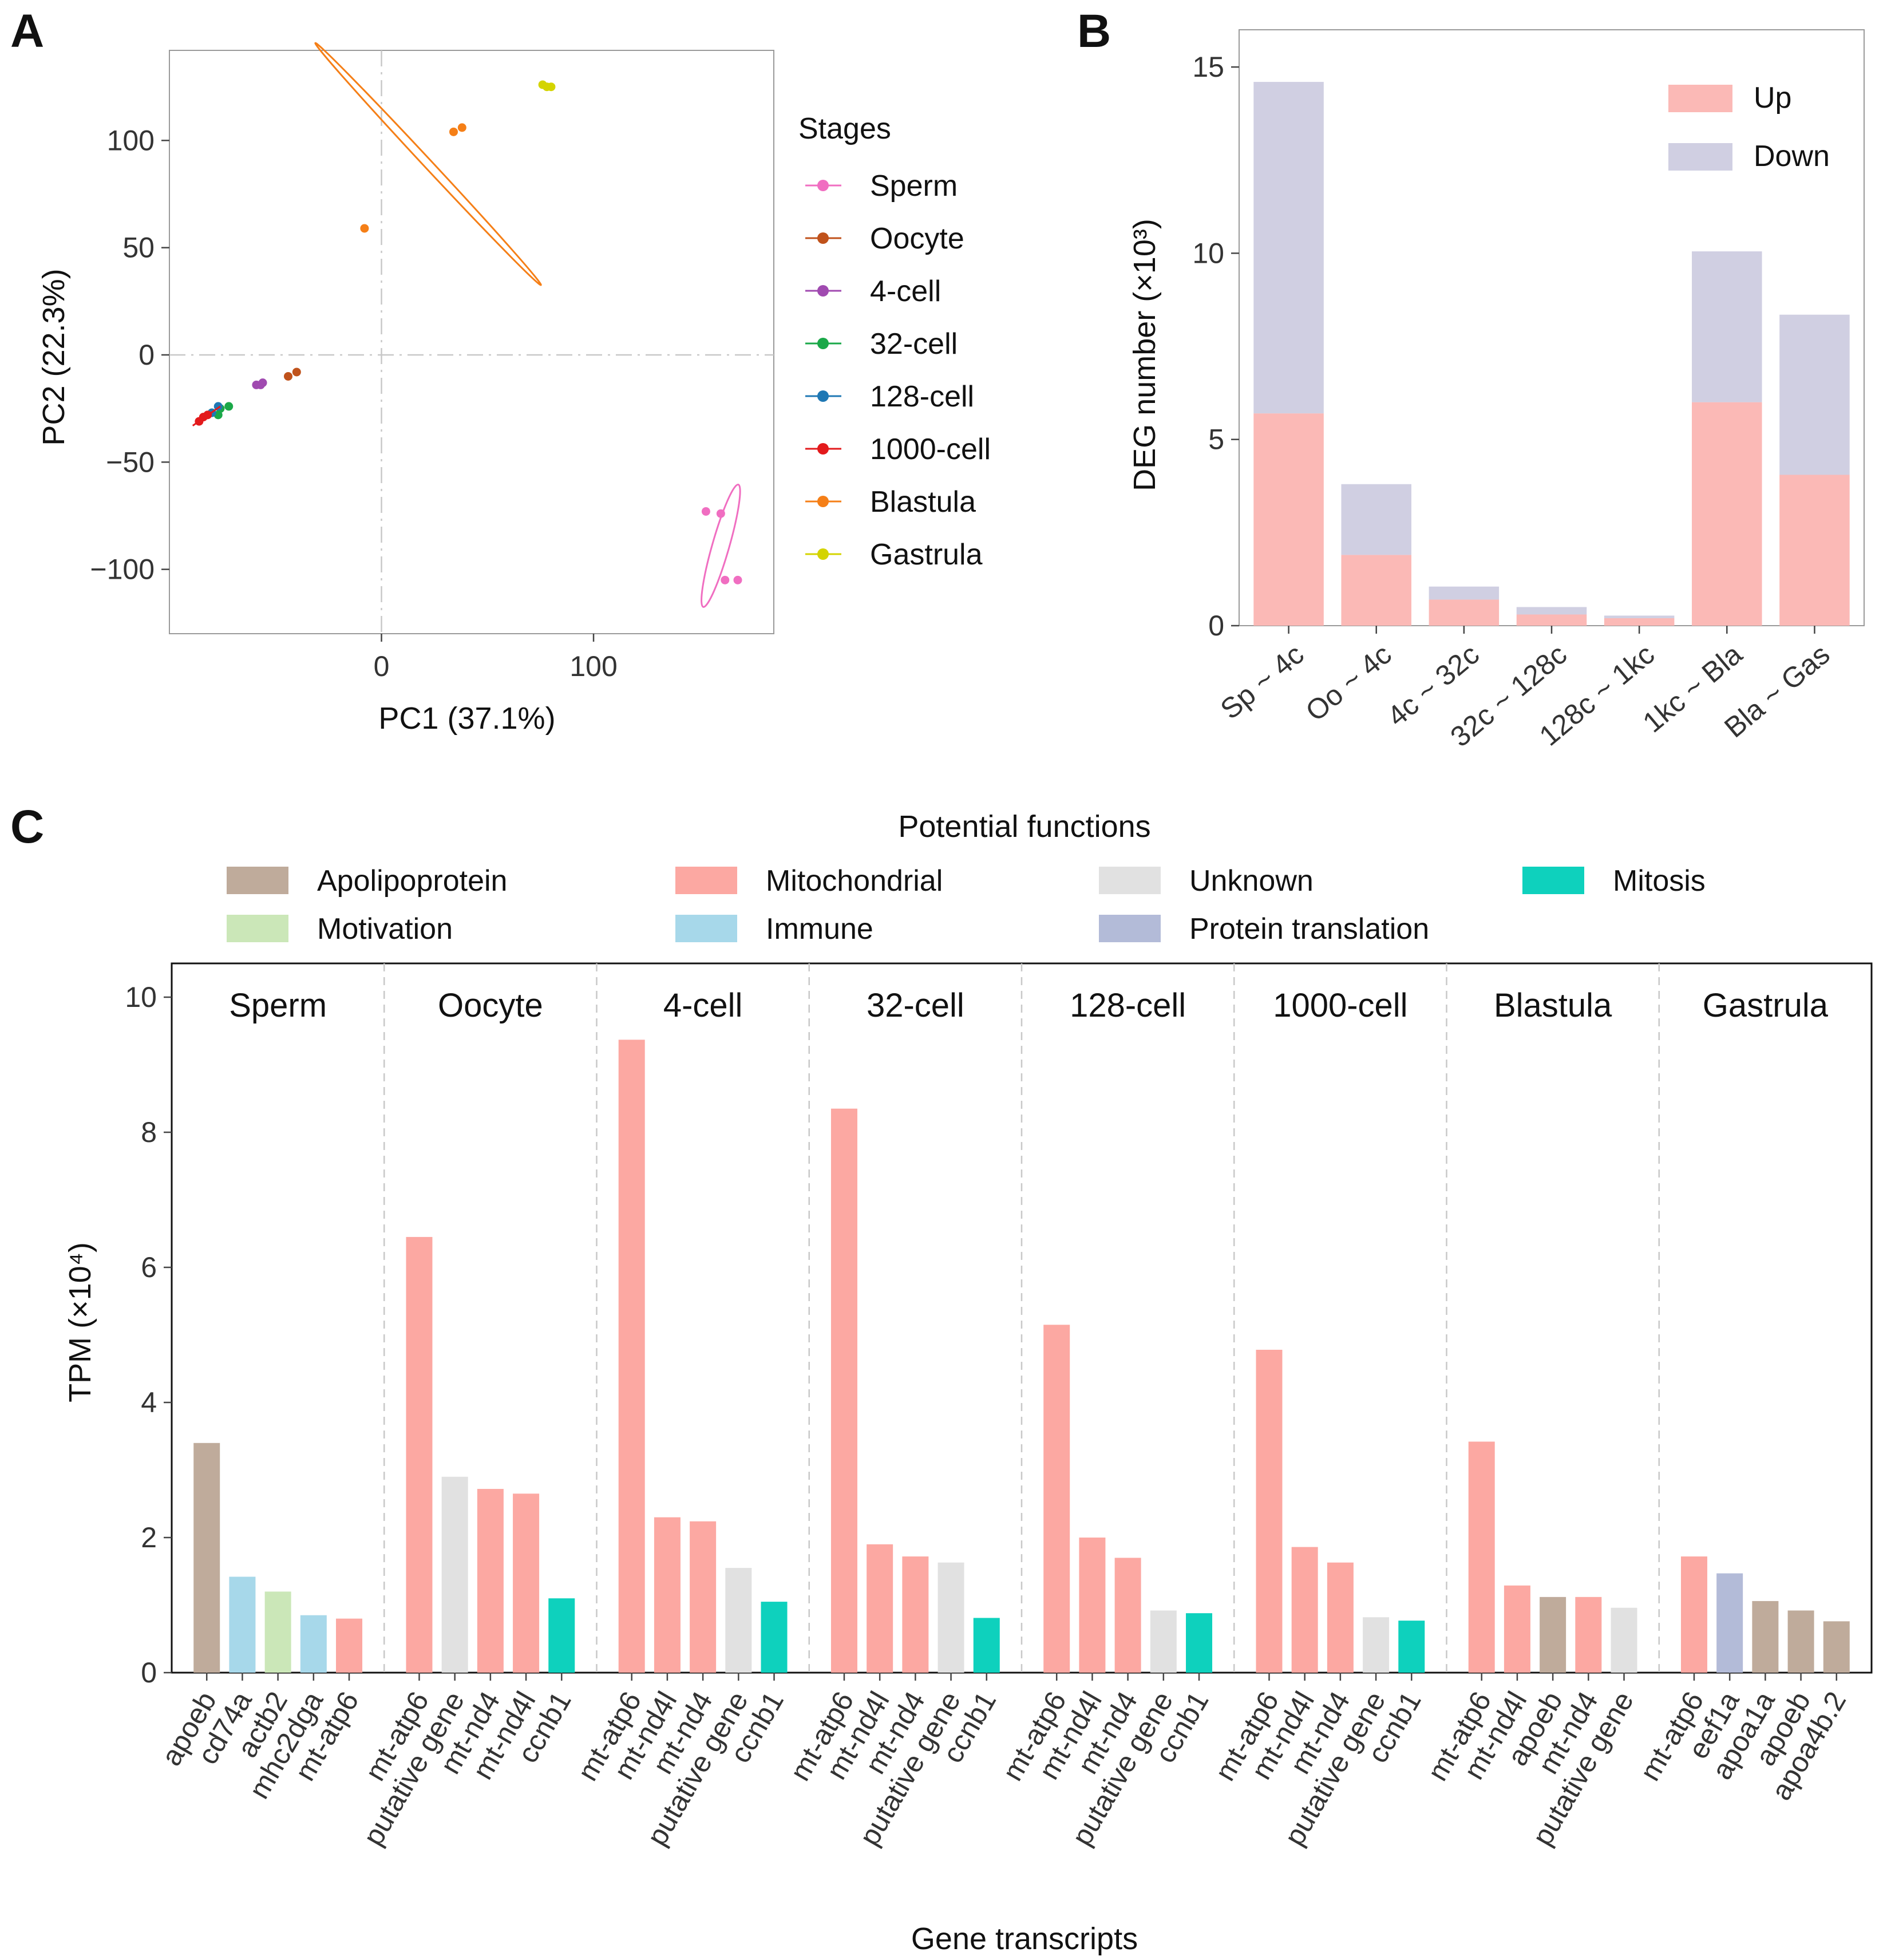 This screenshot has height=1960, width=1887. Describe the element at coordinates (1128, 1005) in the screenshot. I see `stage-label: 128-cell` at that location.